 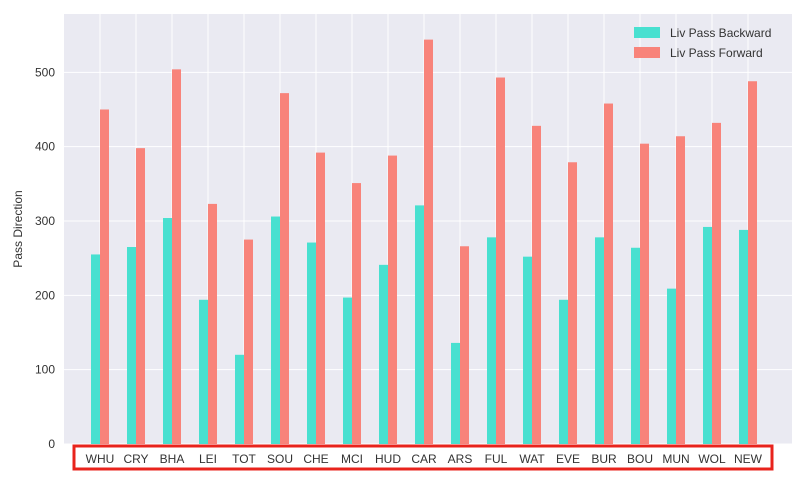 I want to click on x-tick-label: MUN, so click(x=675, y=459).